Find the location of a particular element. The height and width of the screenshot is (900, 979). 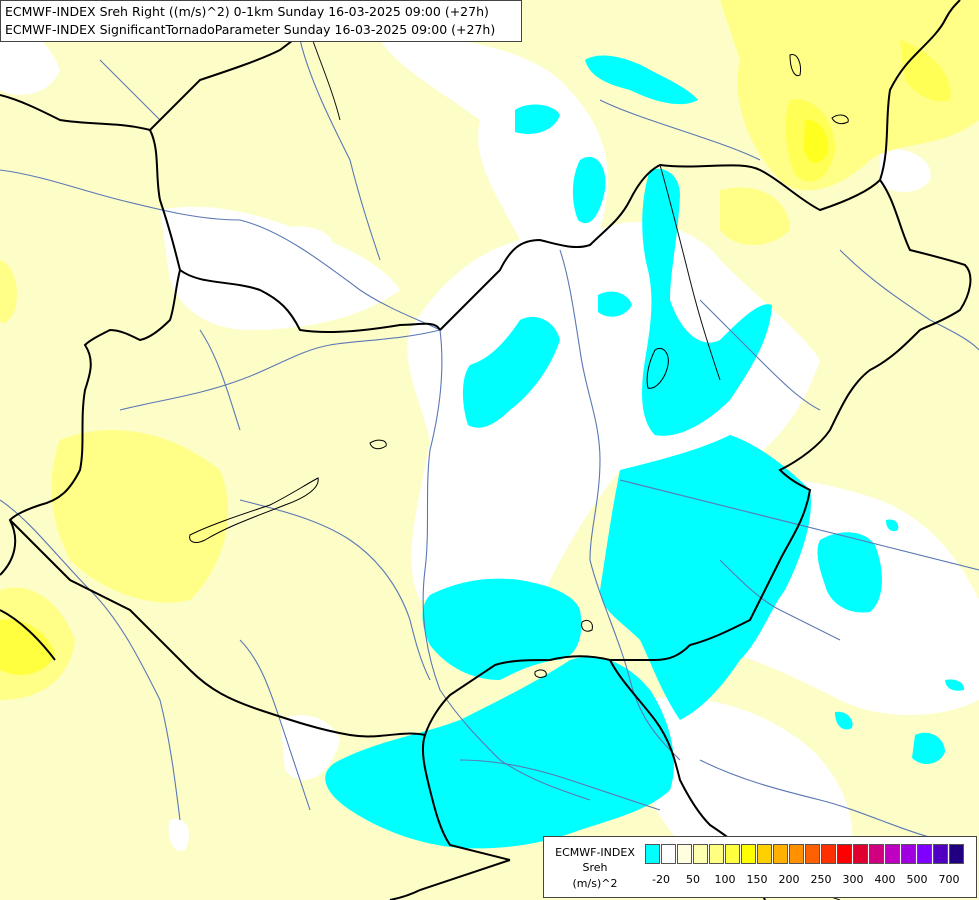

legend-swatches is located at coordinates (805, 855).